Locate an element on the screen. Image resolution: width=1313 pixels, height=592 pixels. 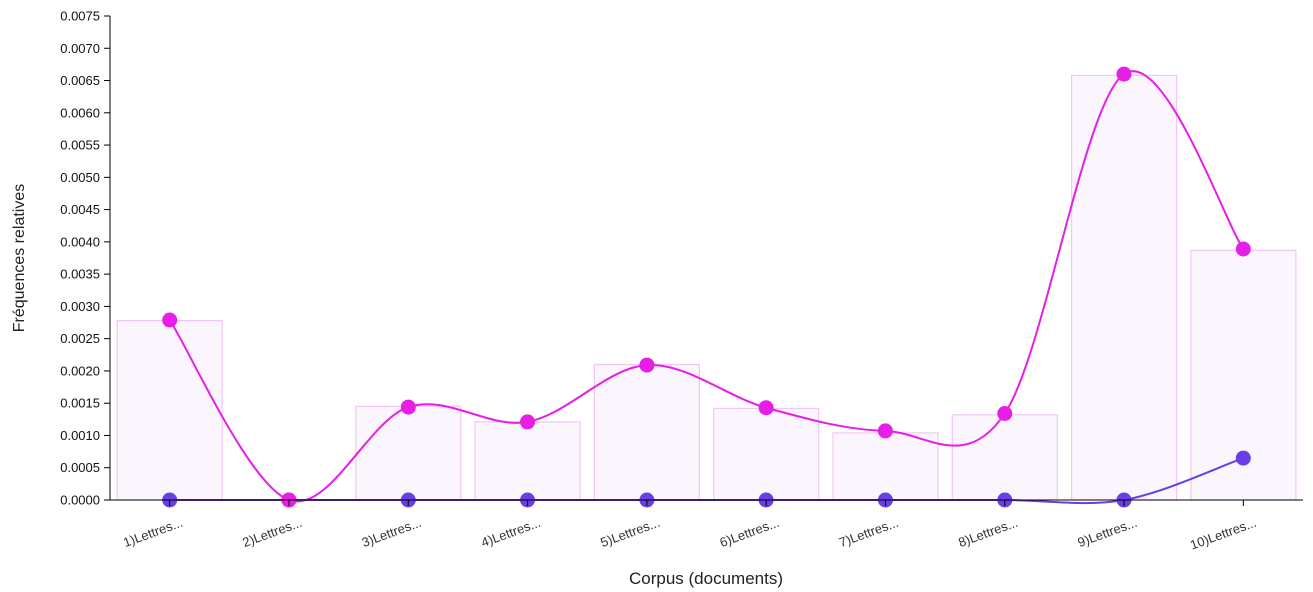
y-tick-label: 0.0020 is located at coordinates (80, 370).